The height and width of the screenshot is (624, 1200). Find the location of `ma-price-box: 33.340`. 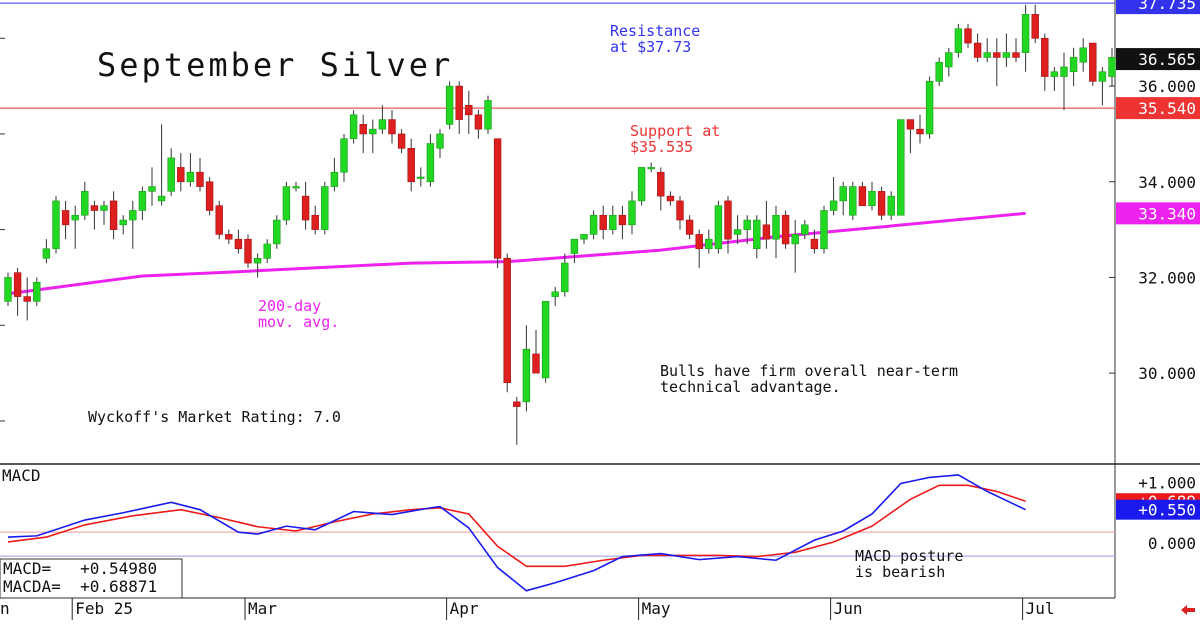

ma-price-box: 33.340 is located at coordinates (1158, 213).